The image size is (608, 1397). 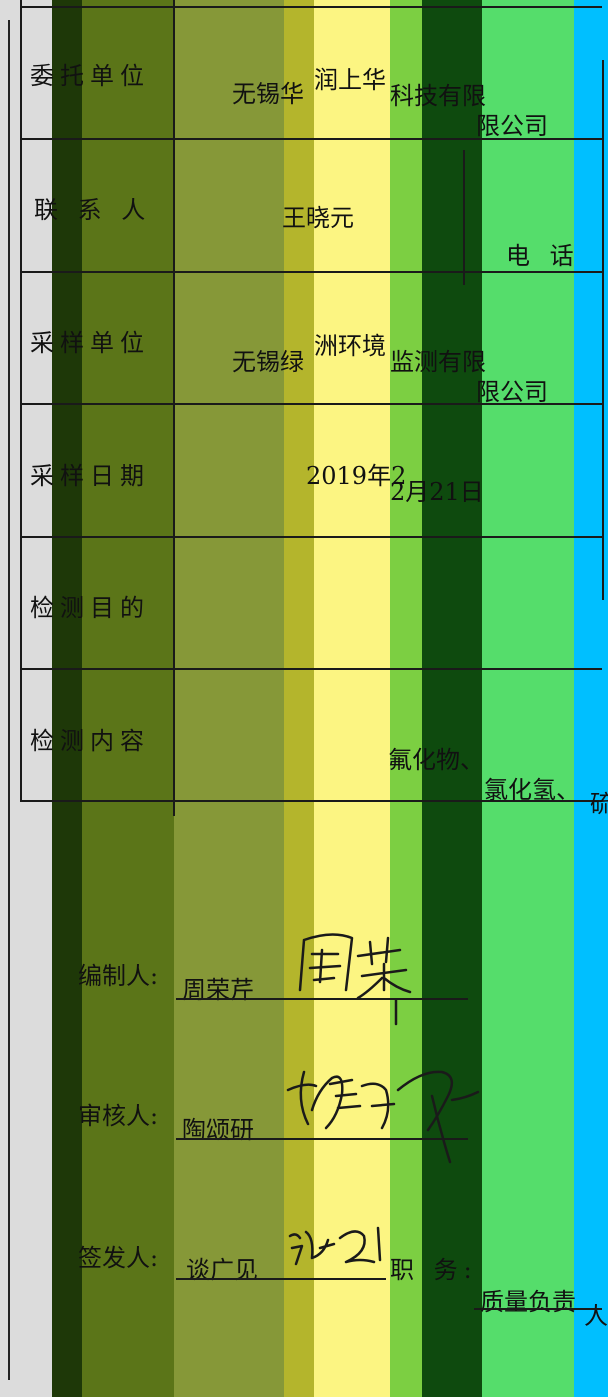 I want to click on reviewer-underline, so click(x=322, y=1139).